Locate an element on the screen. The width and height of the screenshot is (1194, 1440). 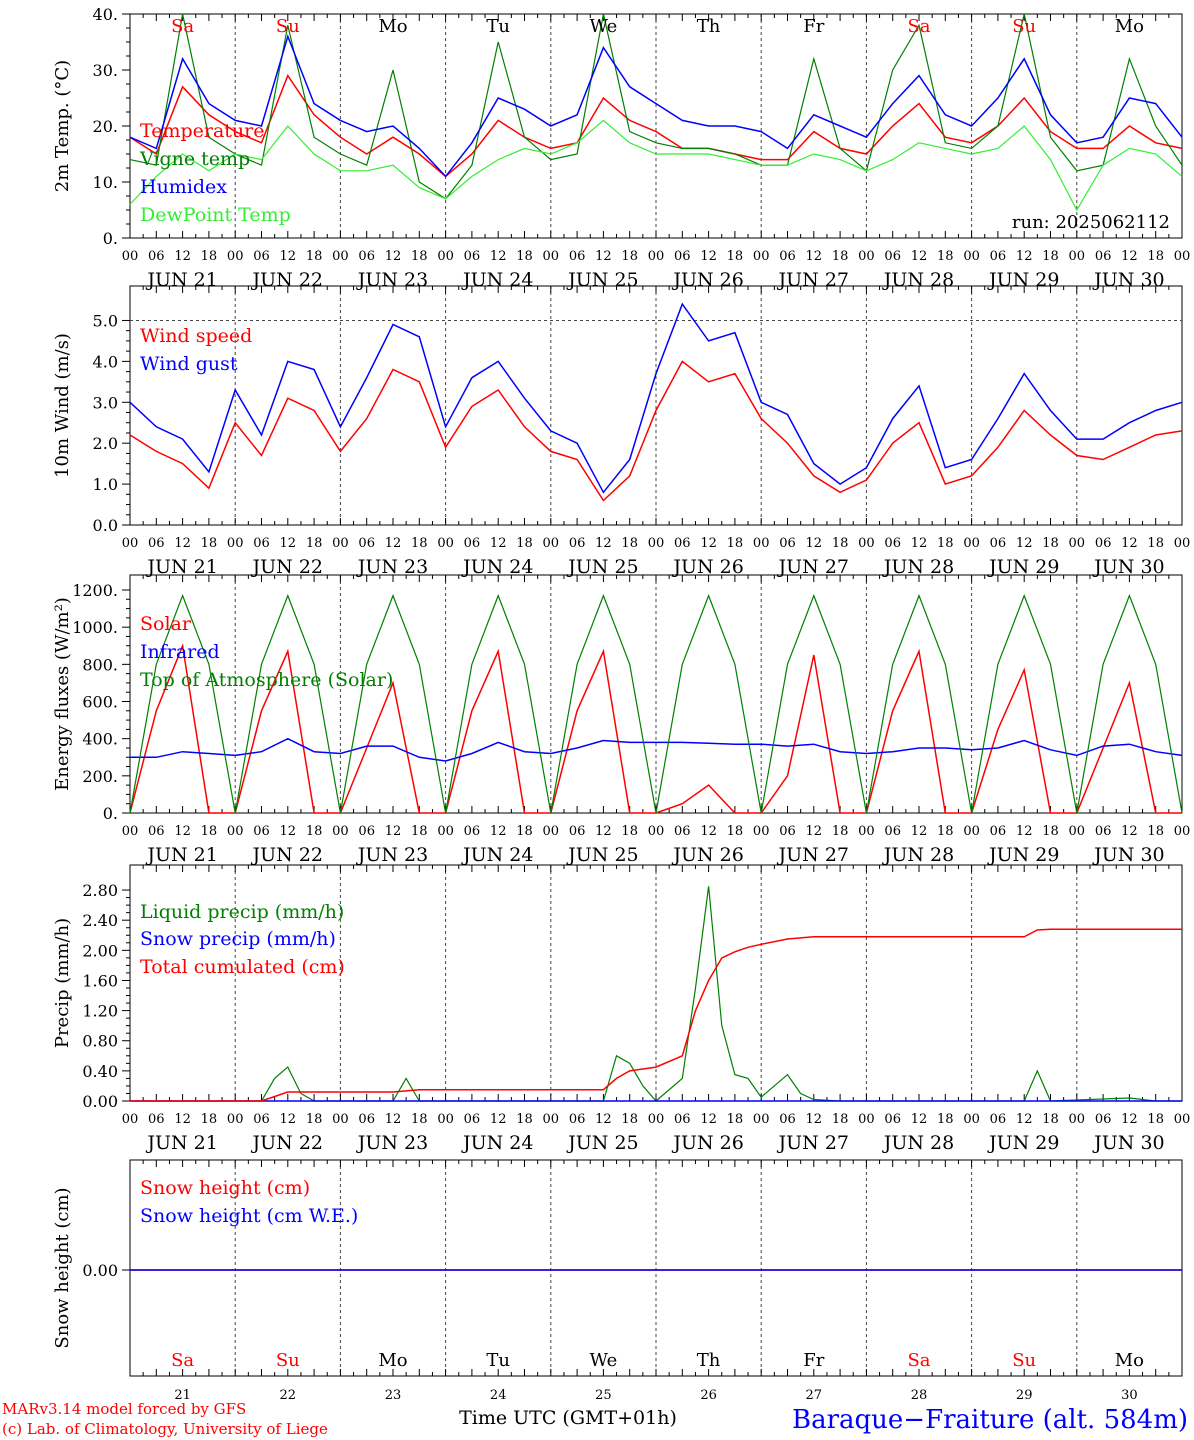
legend-temperature: Temperature is located at coordinates (202, 131).